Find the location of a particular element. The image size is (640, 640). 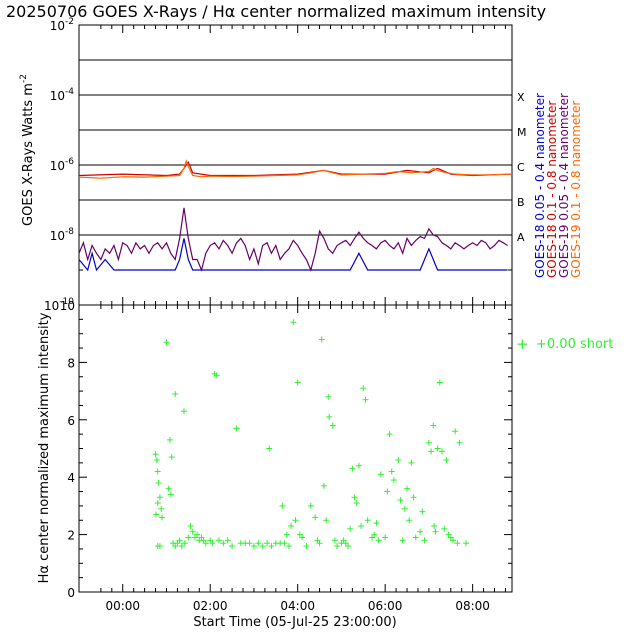

flare-class-b: B is located at coordinates (521, 202).